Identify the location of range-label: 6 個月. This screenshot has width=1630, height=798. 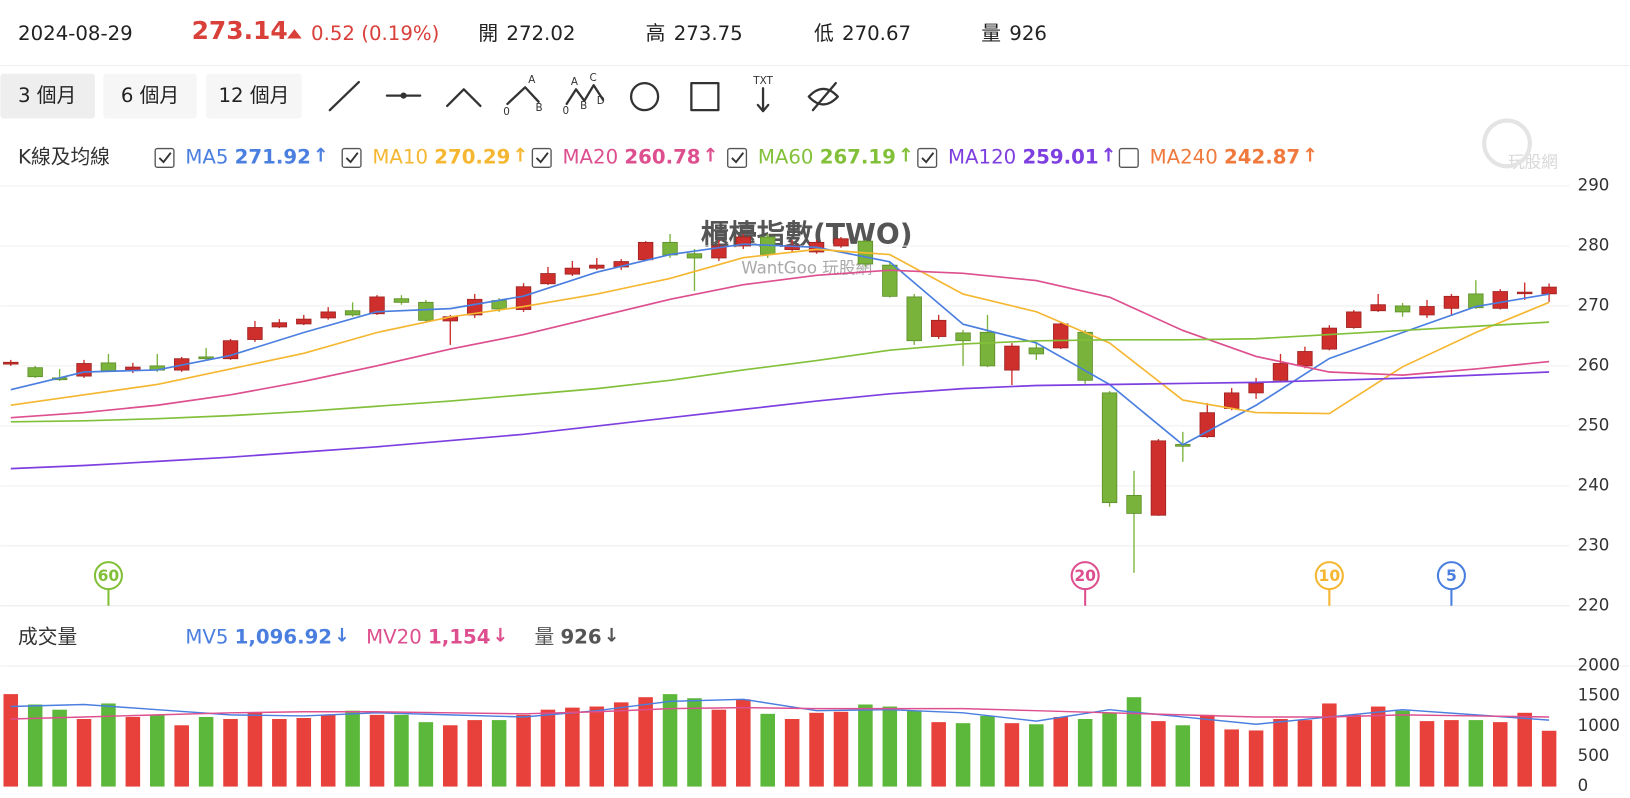
(150, 95).